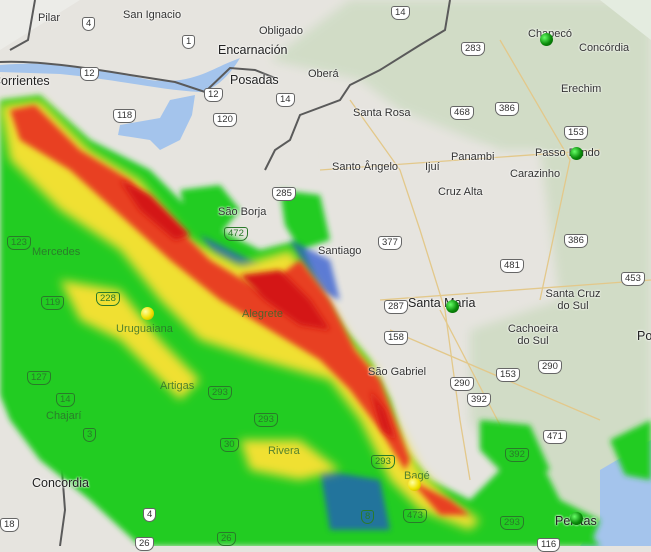 This screenshot has width=651, height=552. Describe the element at coordinates (368, 517) in the screenshot. I see `route-shield: 8` at that location.